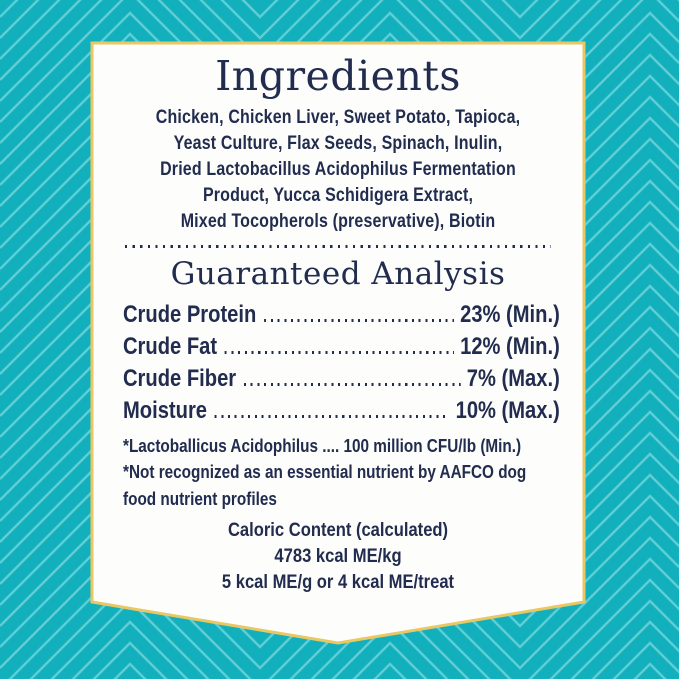  Describe the element at coordinates (338, 530) in the screenshot. I see `caloric-line: Caloric Content (calculated)` at that location.